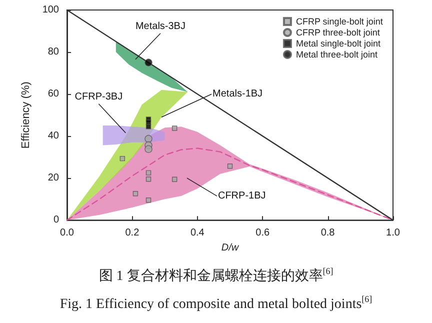 This screenshot has height=323, width=432. I want to click on y-tick-label: 80, so click(54, 52).